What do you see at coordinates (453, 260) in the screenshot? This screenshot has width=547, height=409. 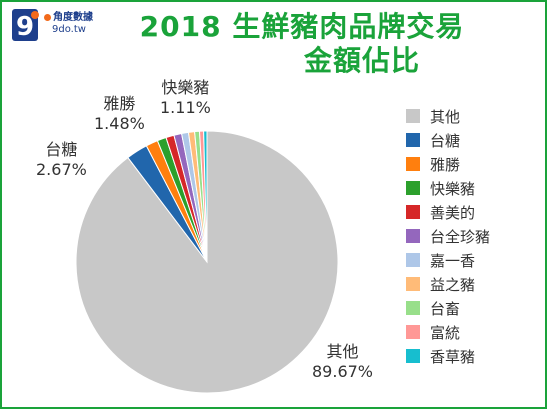 I see `legend-label: 嘉一香` at bounding box center [453, 260].